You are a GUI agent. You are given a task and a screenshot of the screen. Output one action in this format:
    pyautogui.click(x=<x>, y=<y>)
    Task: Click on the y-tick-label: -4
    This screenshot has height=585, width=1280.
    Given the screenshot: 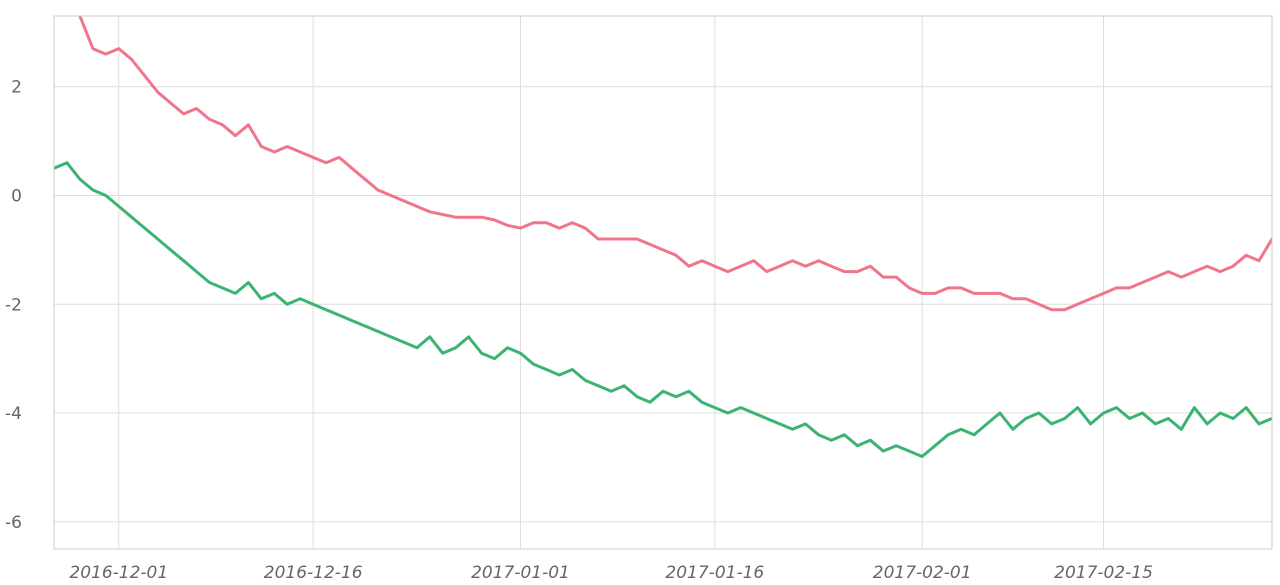 What is the action you would take?
    pyautogui.click(x=13, y=414)
    